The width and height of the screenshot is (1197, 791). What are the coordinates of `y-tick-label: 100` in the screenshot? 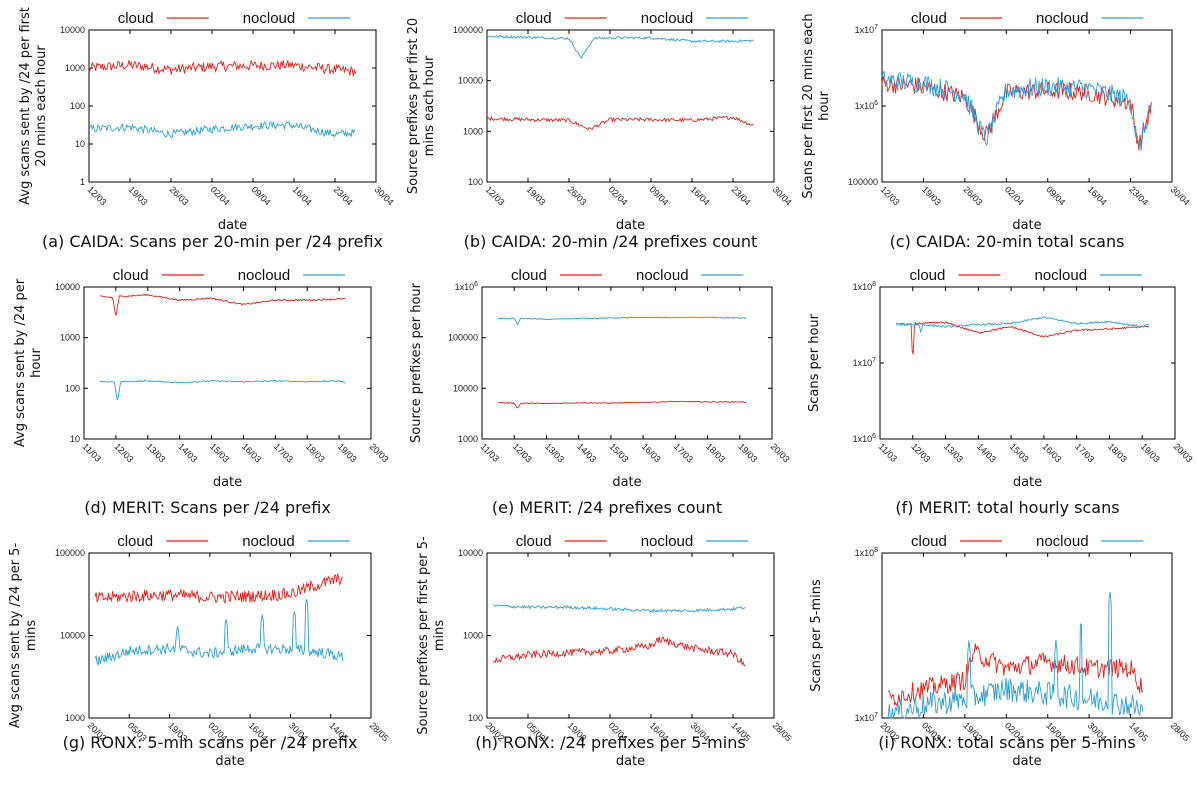 It's located at (475, 718).